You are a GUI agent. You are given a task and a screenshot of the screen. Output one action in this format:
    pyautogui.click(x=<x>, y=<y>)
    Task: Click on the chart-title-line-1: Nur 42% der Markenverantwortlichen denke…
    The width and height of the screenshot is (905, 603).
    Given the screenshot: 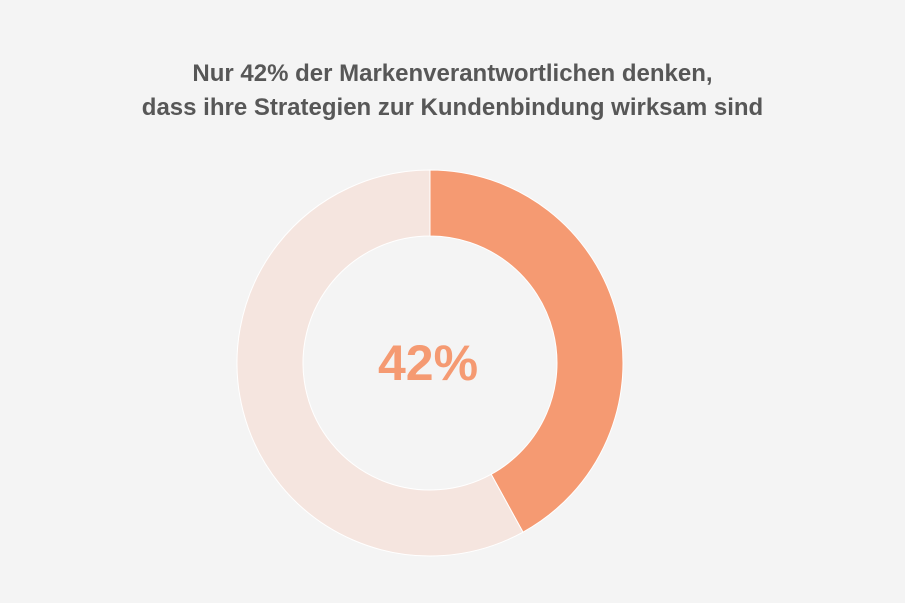 What is the action you would take?
    pyautogui.click(x=452, y=73)
    